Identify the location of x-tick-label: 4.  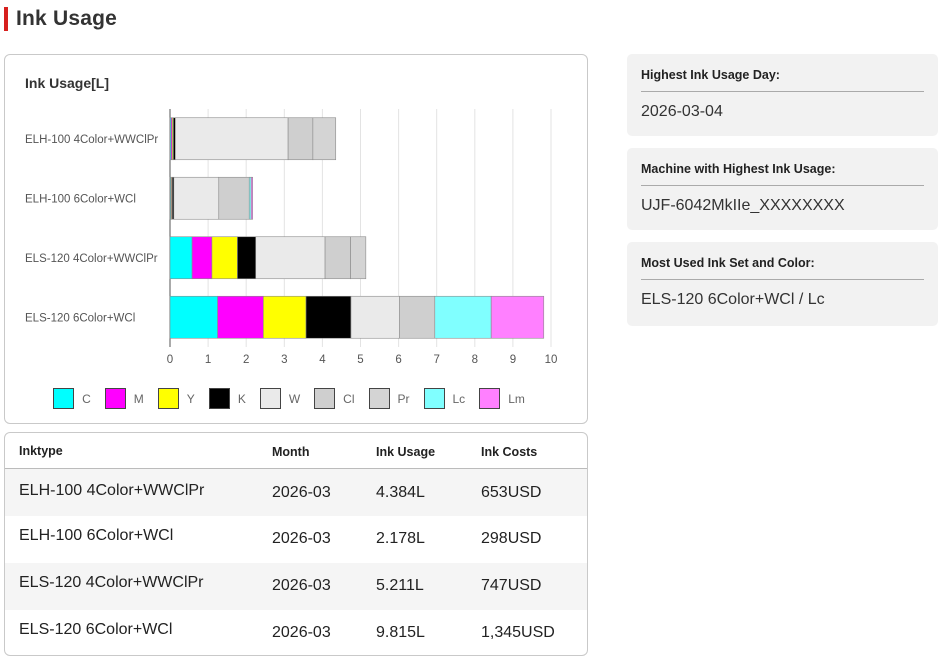
(322, 360).